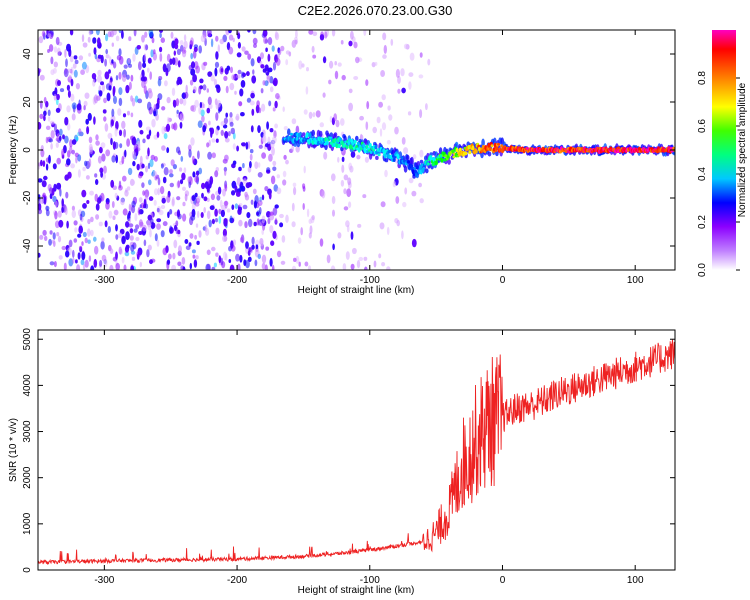 This screenshot has height=600, width=750. What do you see at coordinates (702, 270) in the screenshot?
I see `colorbar-tick-label: 0.0` at bounding box center [702, 270].